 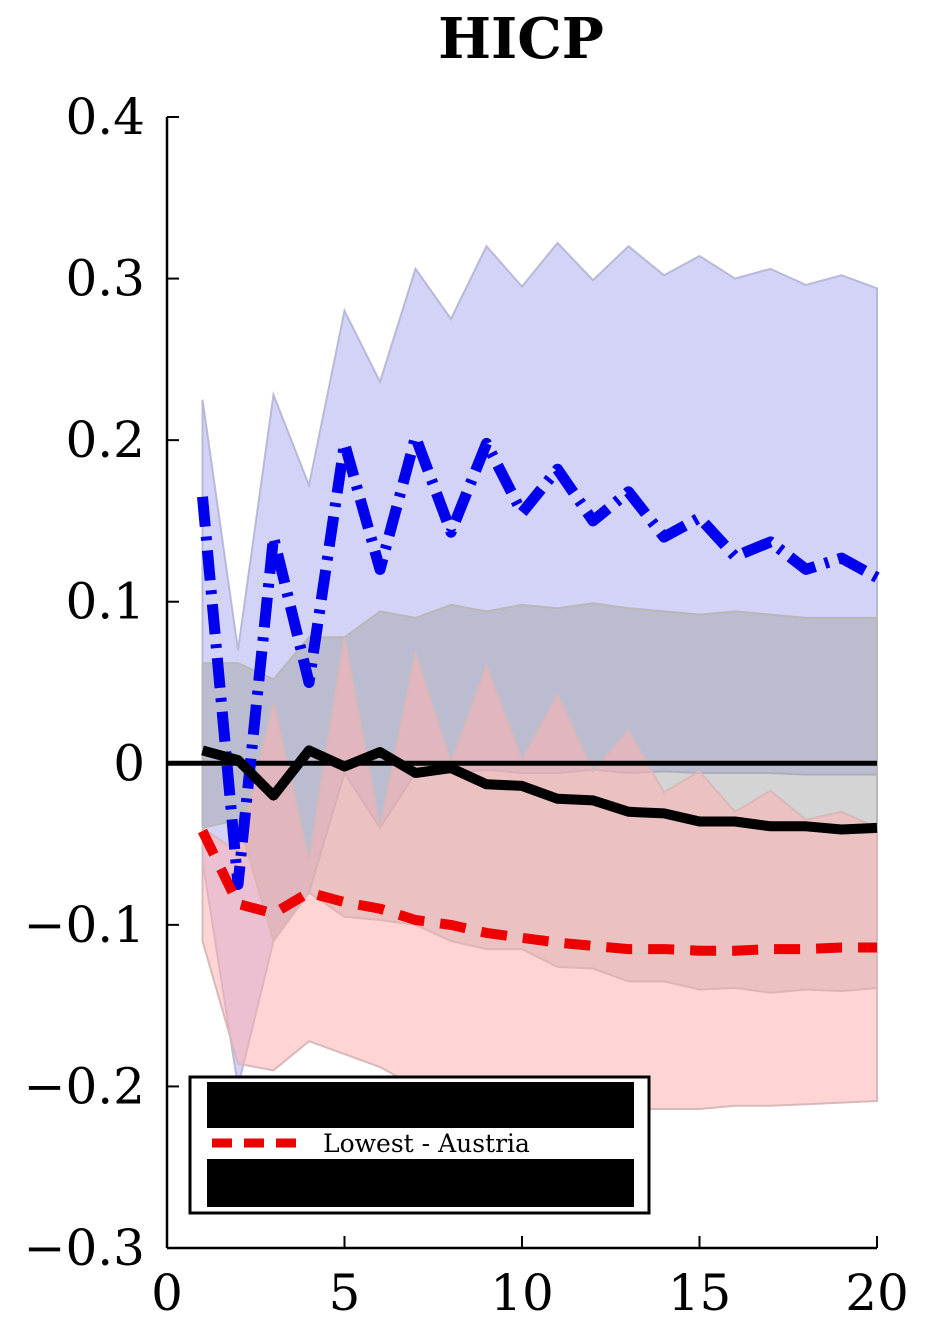 What do you see at coordinates (105, 602) in the screenshot?
I see `y-tick-label: 0.1` at bounding box center [105, 602].